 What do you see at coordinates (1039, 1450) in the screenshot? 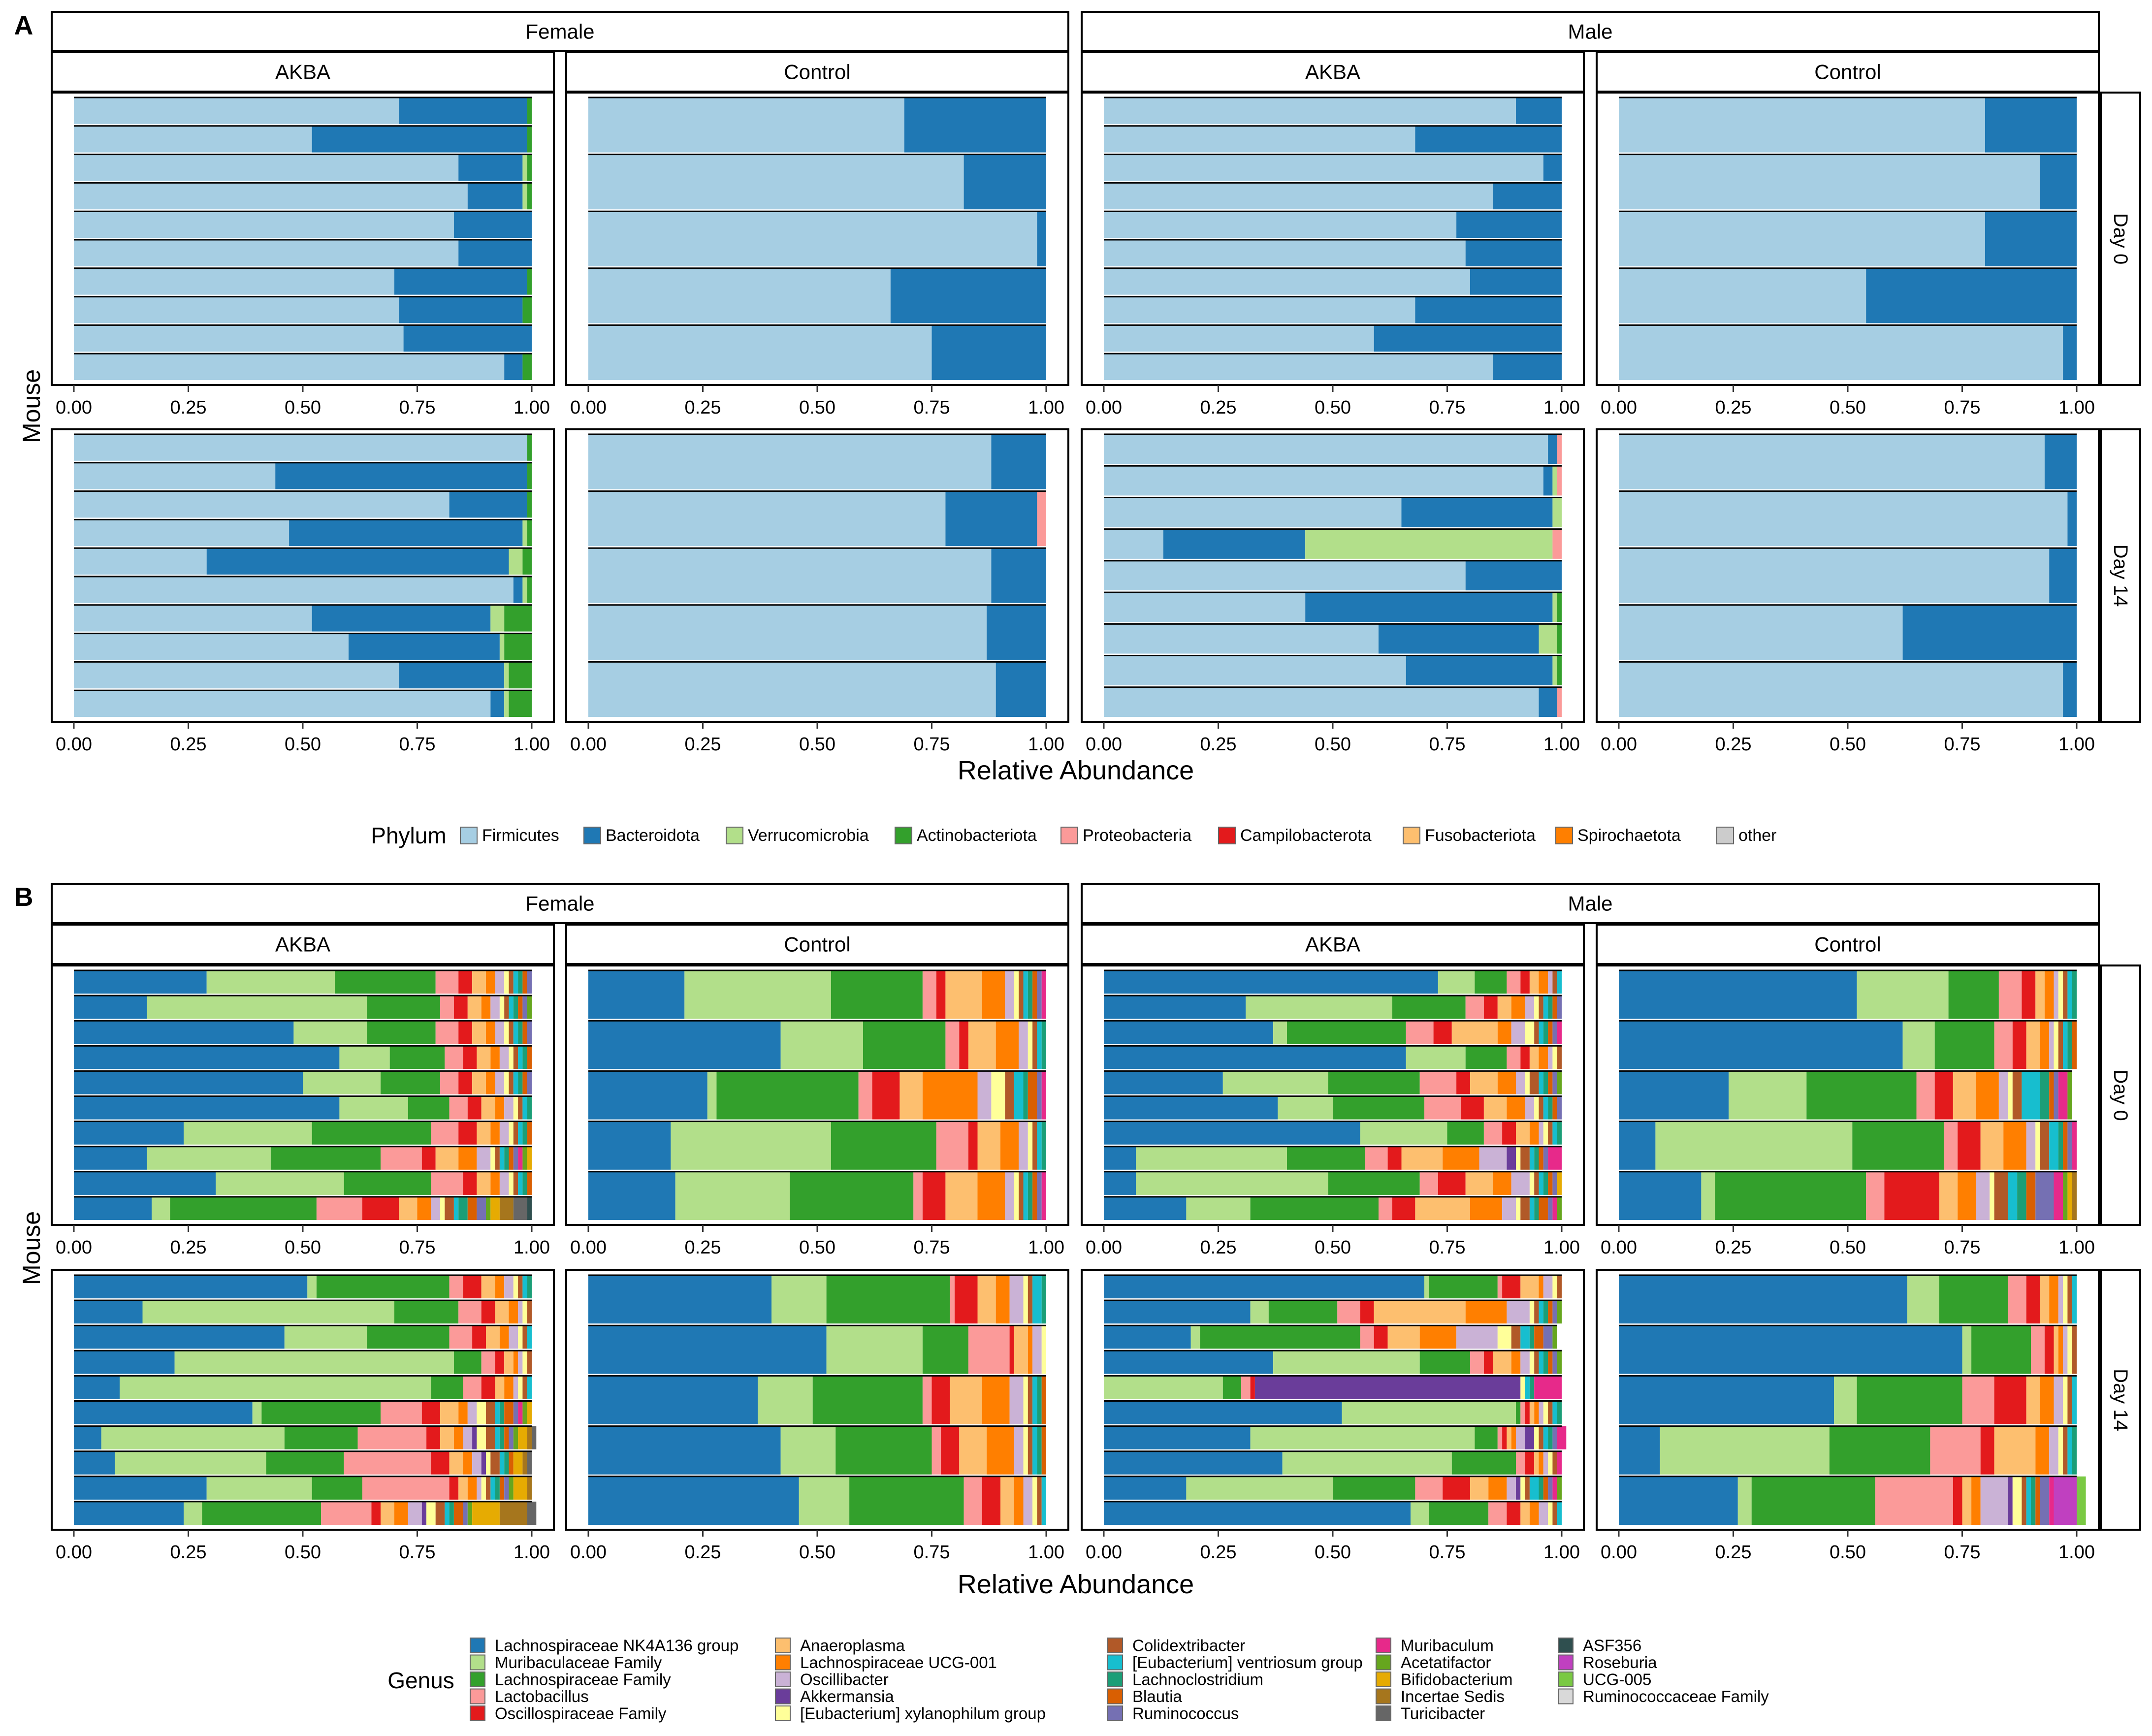
I see `bar-segment-lachnoclostridium` at bounding box center [1039, 1450].